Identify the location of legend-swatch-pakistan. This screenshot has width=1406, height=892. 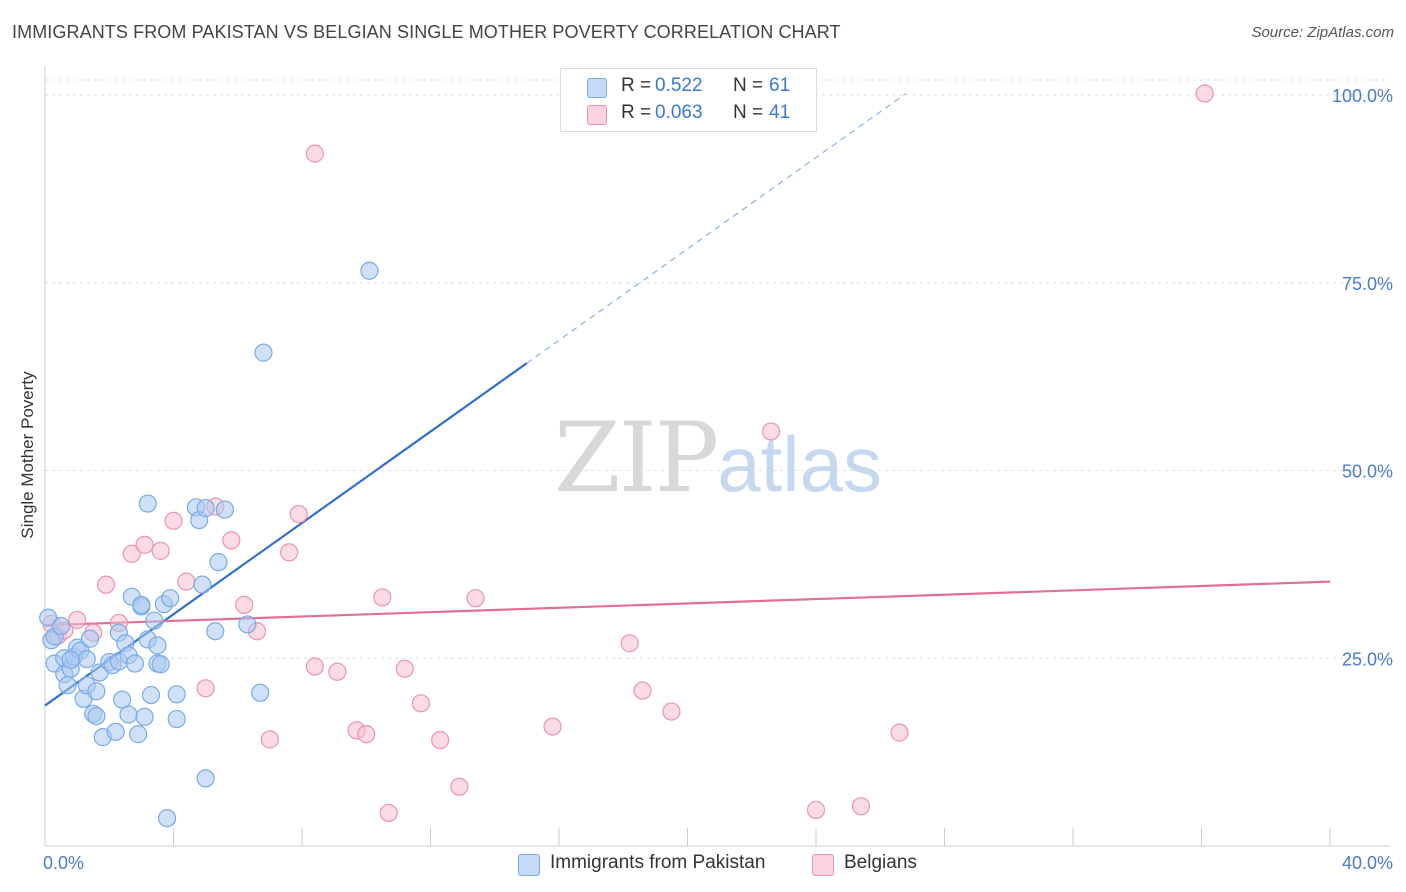
(597, 88).